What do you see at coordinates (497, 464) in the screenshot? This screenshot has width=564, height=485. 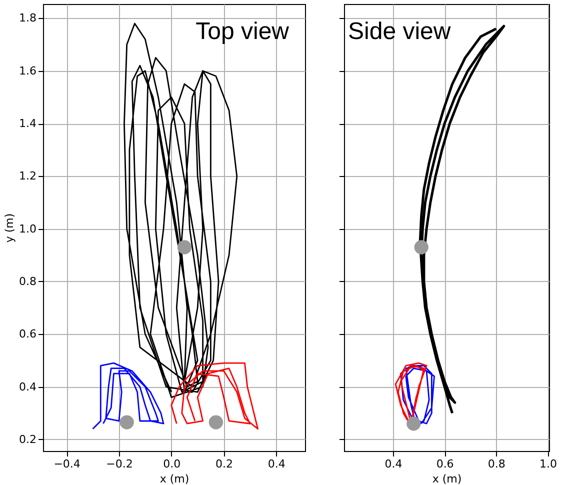 I see `x-tick-label: 0.8` at bounding box center [497, 464].